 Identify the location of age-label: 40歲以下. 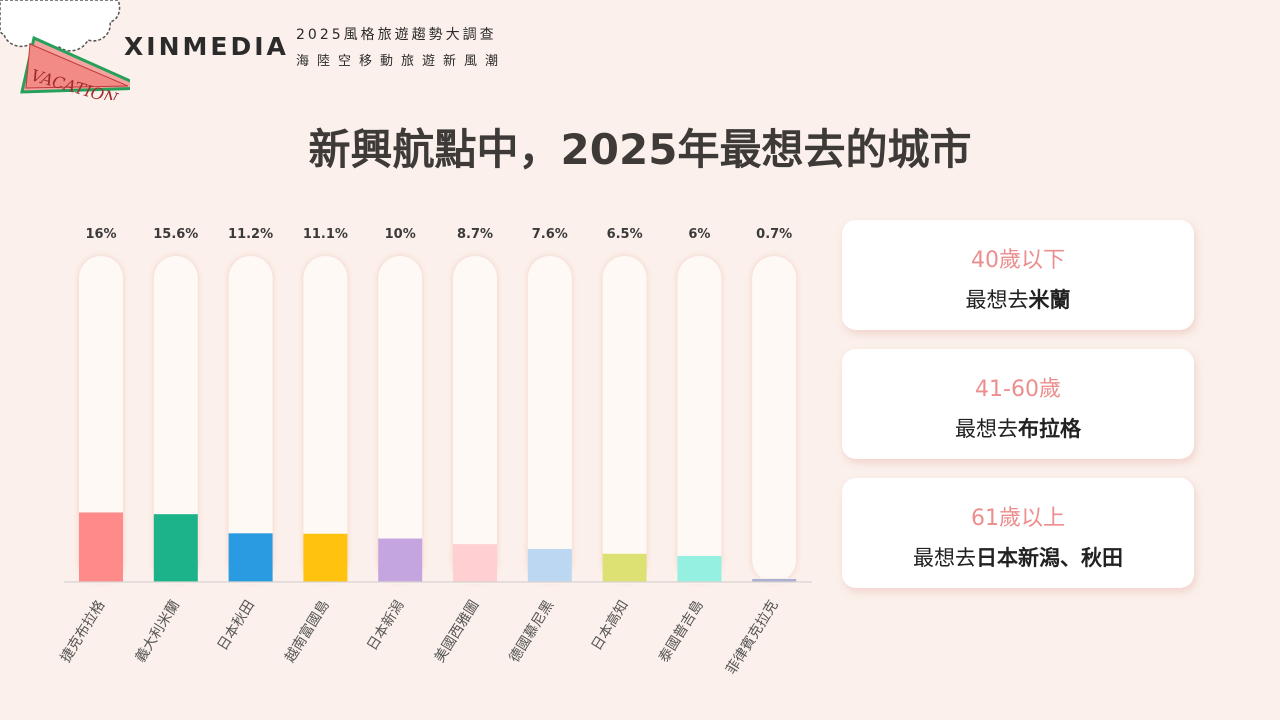
(1018, 260).